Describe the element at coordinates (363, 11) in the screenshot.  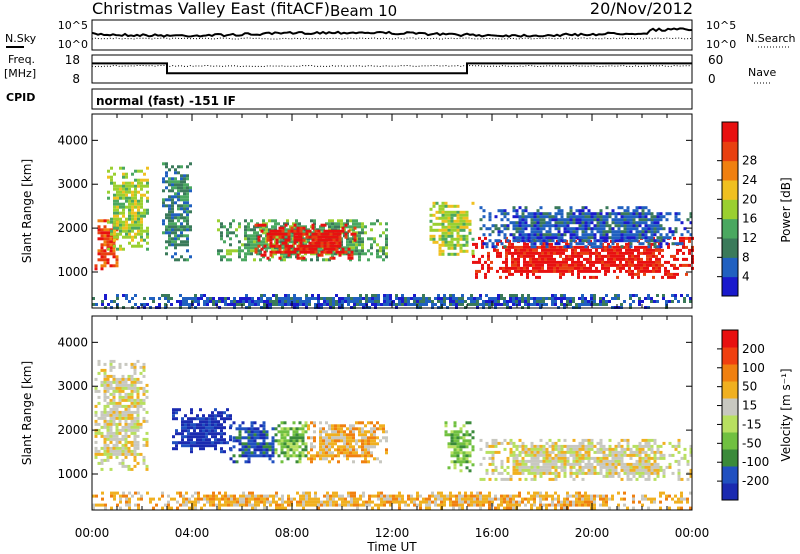
I see `beam-label: Beam 10` at that location.